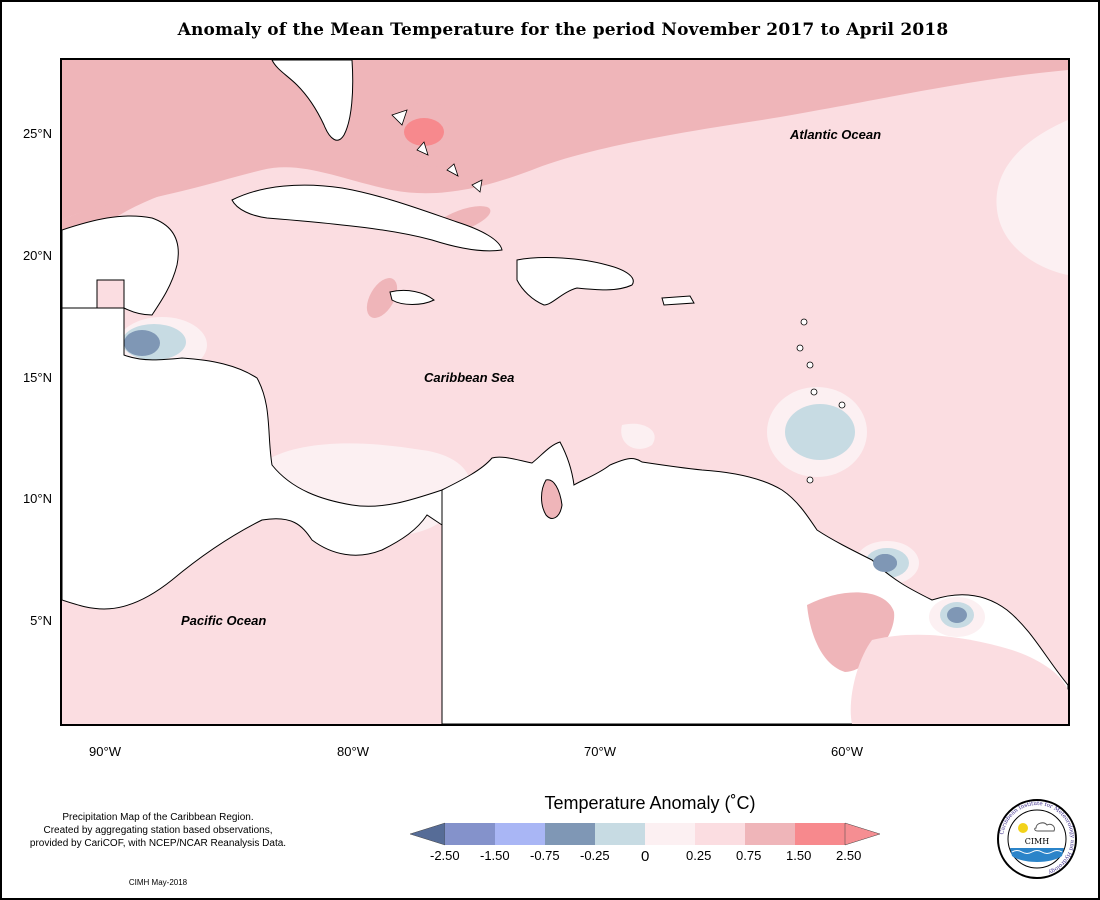  What do you see at coordinates (495, 855) in the screenshot?
I see `legend-tick-1: -1.50` at bounding box center [495, 855].